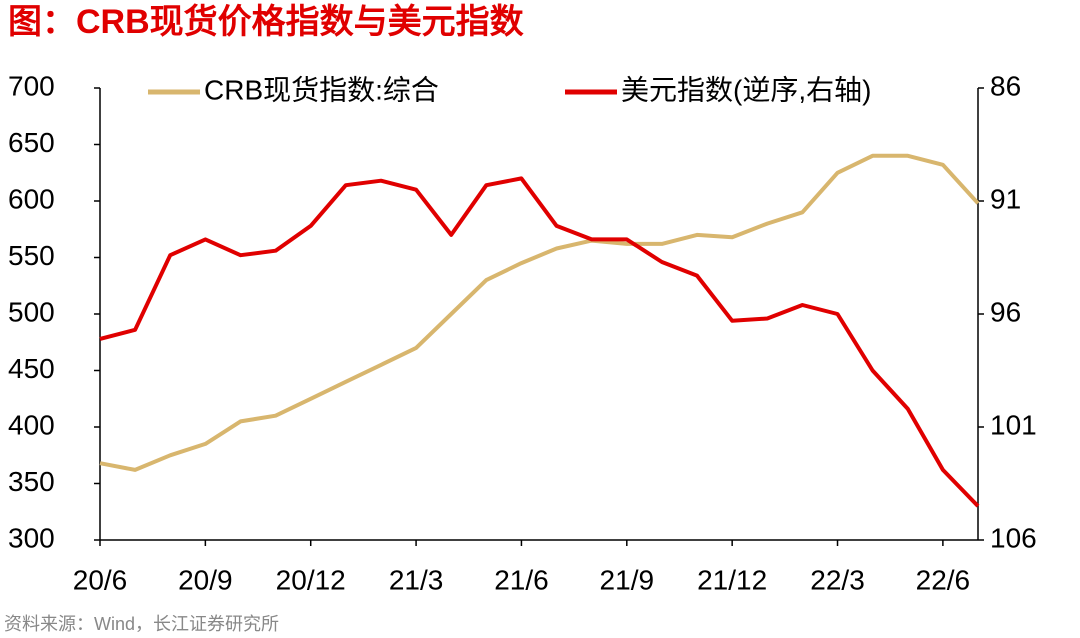  Describe the element at coordinates (311, 579) in the screenshot. I see `x-tick-label: 20/12` at that location.